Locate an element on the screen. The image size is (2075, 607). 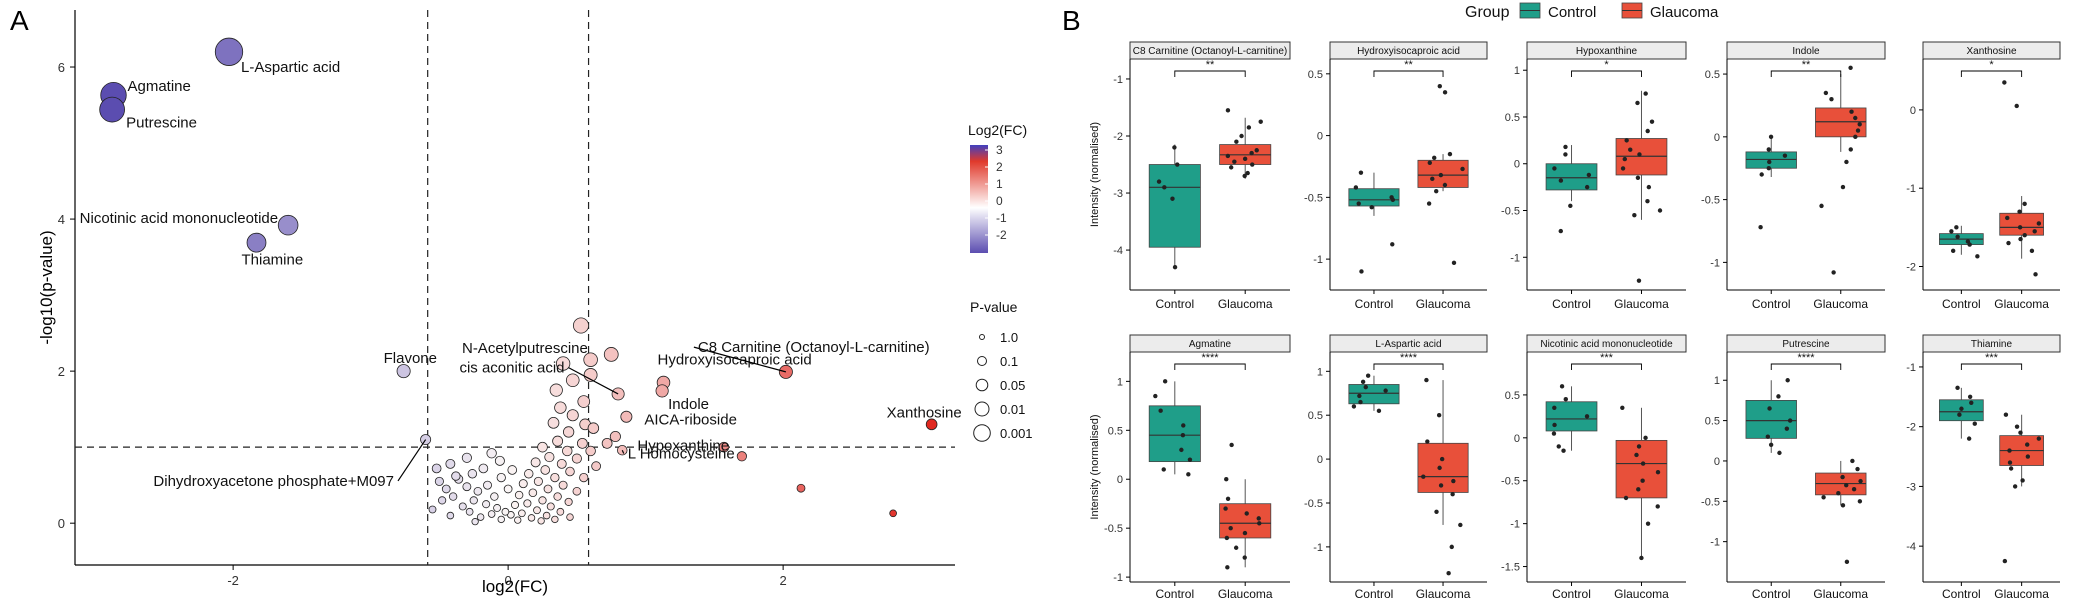
panel-title: Hypoxanthine is located at coordinates (1607, 51).